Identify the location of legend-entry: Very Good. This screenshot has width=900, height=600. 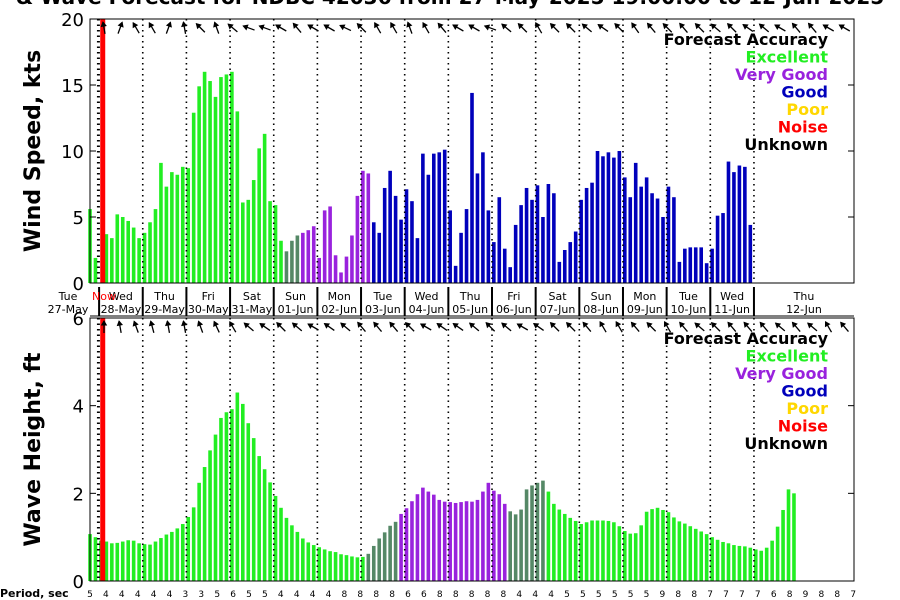
(781, 373).